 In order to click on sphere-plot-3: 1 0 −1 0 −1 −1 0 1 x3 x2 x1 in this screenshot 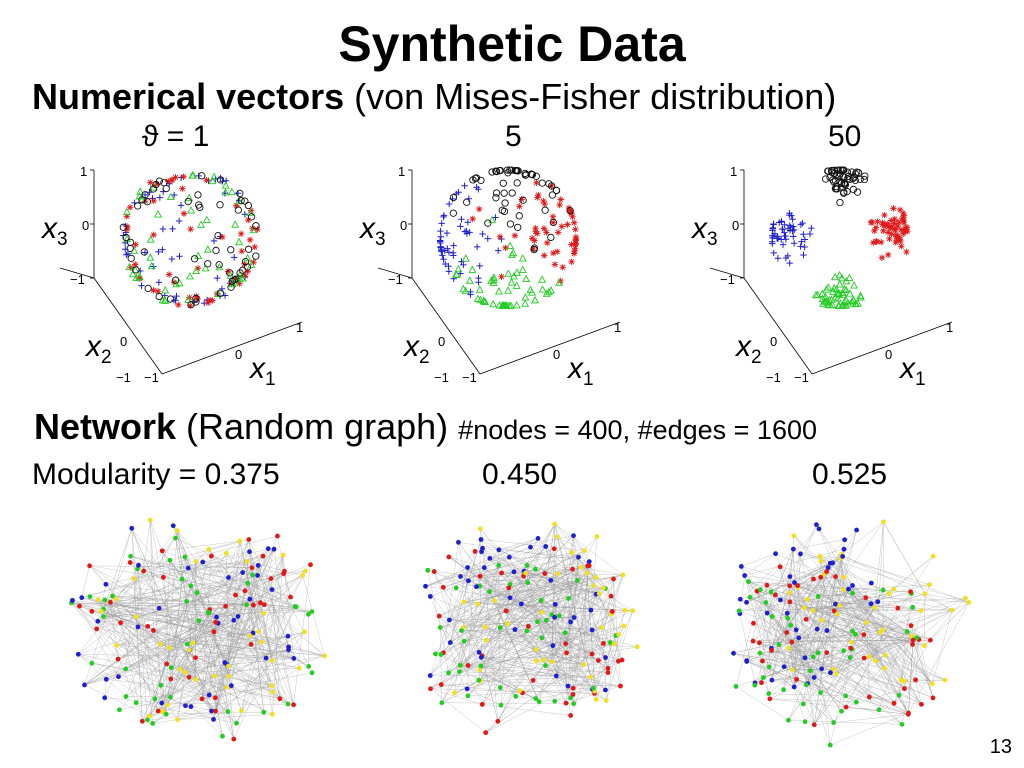, I will do `click(821, 277)`.